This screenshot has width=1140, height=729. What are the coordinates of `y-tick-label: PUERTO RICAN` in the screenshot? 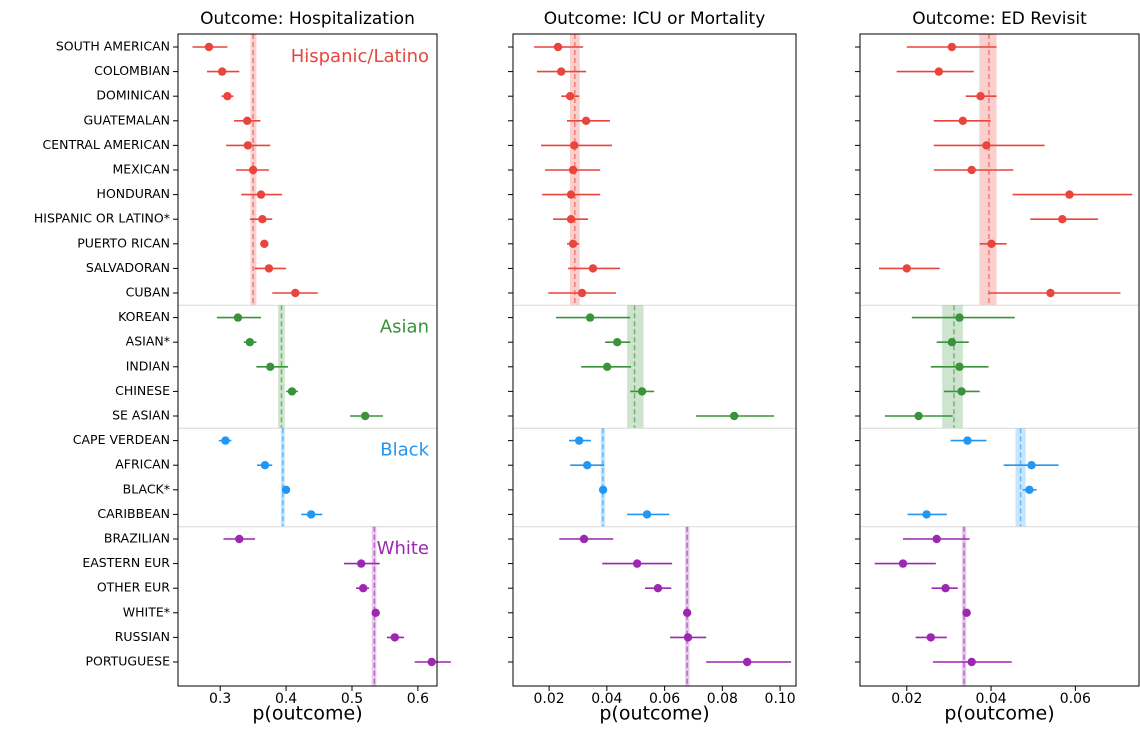 It's located at (123, 242).